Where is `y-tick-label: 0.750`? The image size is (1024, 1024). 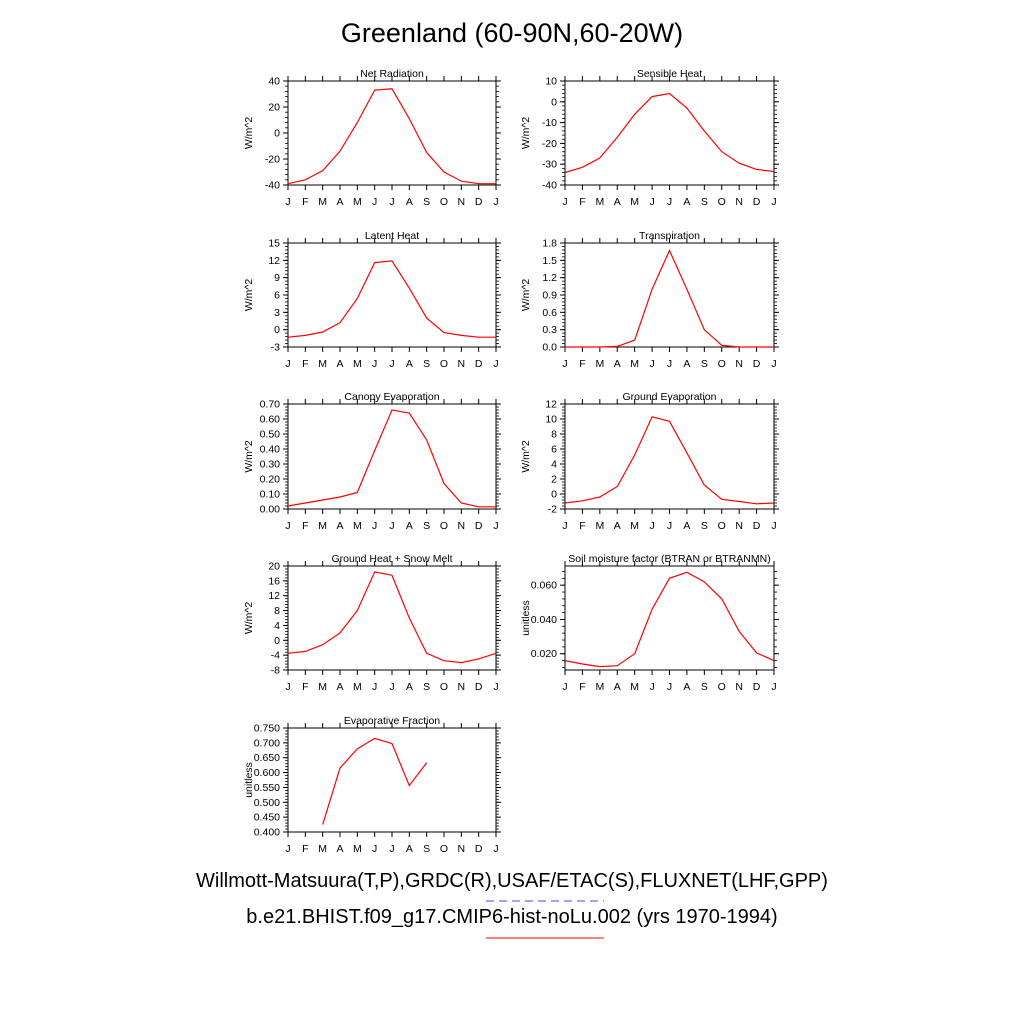 y-tick-label: 0.750 is located at coordinates (267, 729).